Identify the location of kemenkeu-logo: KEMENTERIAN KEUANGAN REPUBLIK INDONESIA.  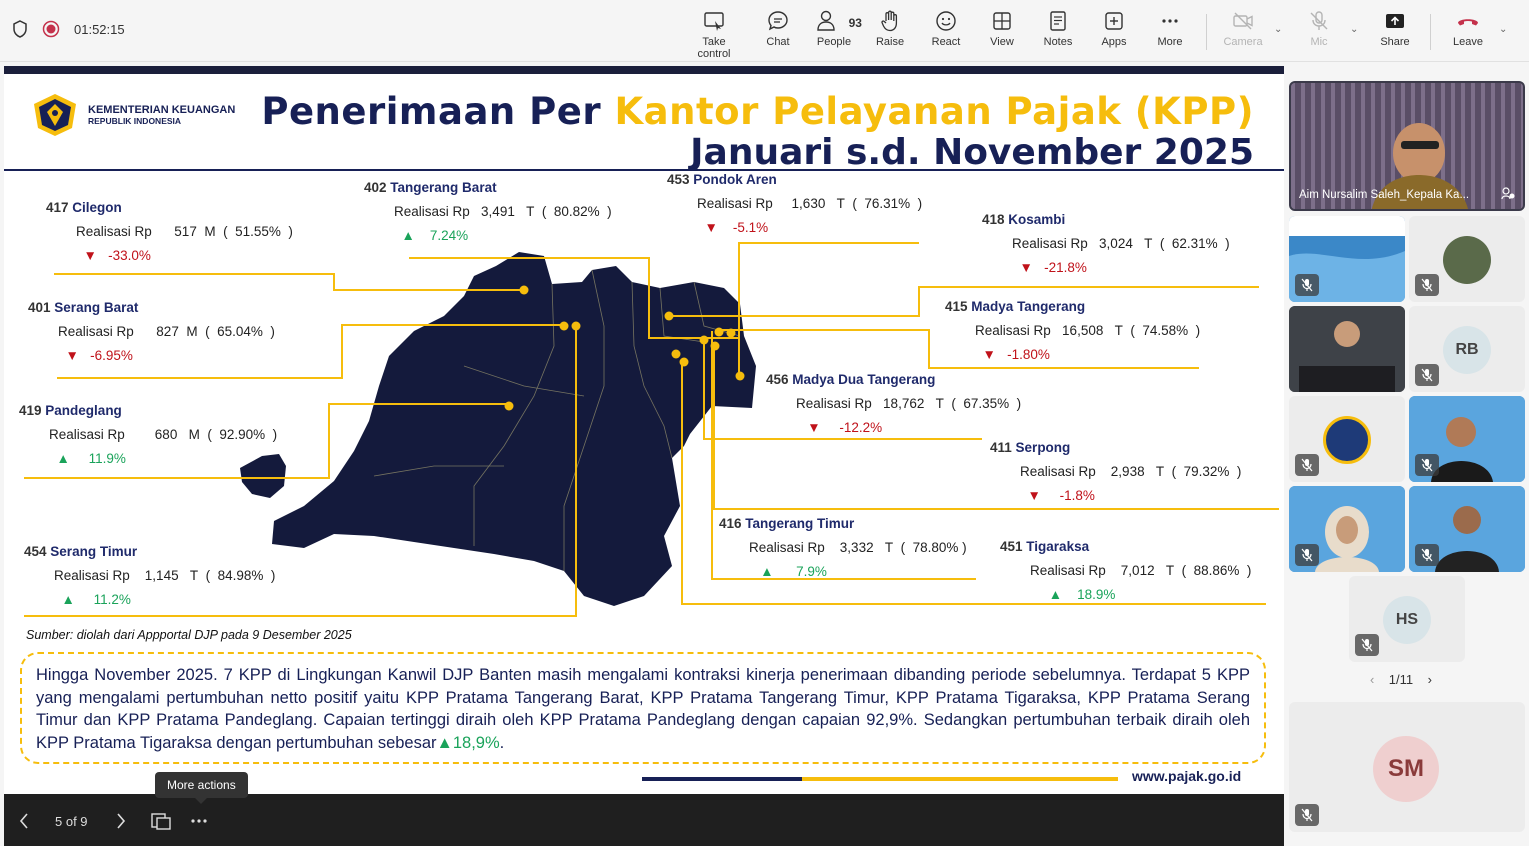
(132, 115).